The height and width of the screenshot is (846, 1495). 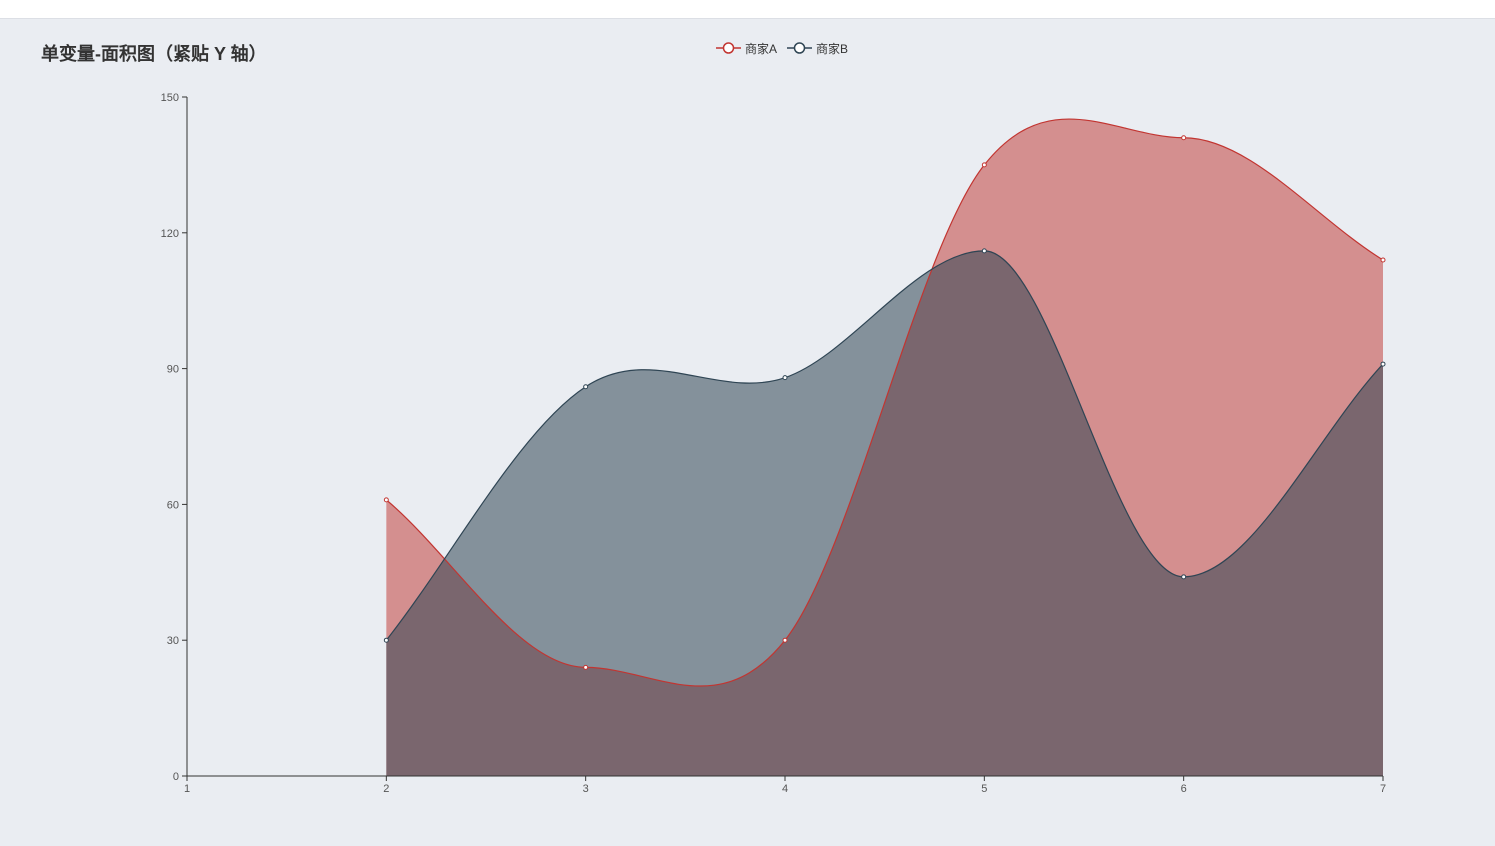 What do you see at coordinates (586, 789) in the screenshot?
I see `x-tick-label: 3` at bounding box center [586, 789].